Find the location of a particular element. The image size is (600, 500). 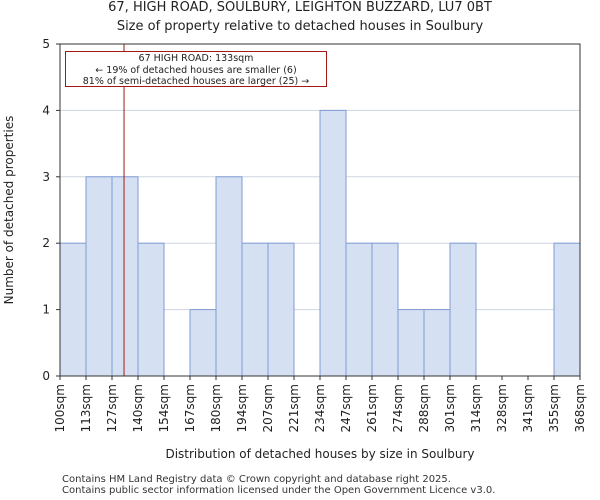

x-tick-label: 127sqm is located at coordinates (112, 408).